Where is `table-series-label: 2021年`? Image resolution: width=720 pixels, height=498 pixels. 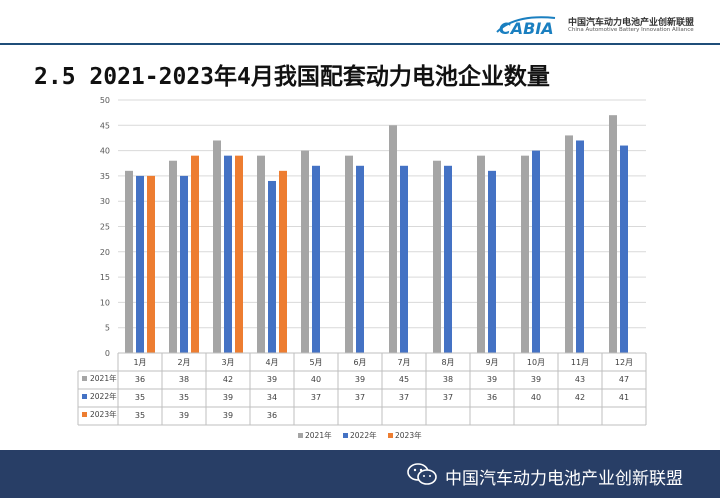 table-series-label: 2021年 is located at coordinates (103, 378).